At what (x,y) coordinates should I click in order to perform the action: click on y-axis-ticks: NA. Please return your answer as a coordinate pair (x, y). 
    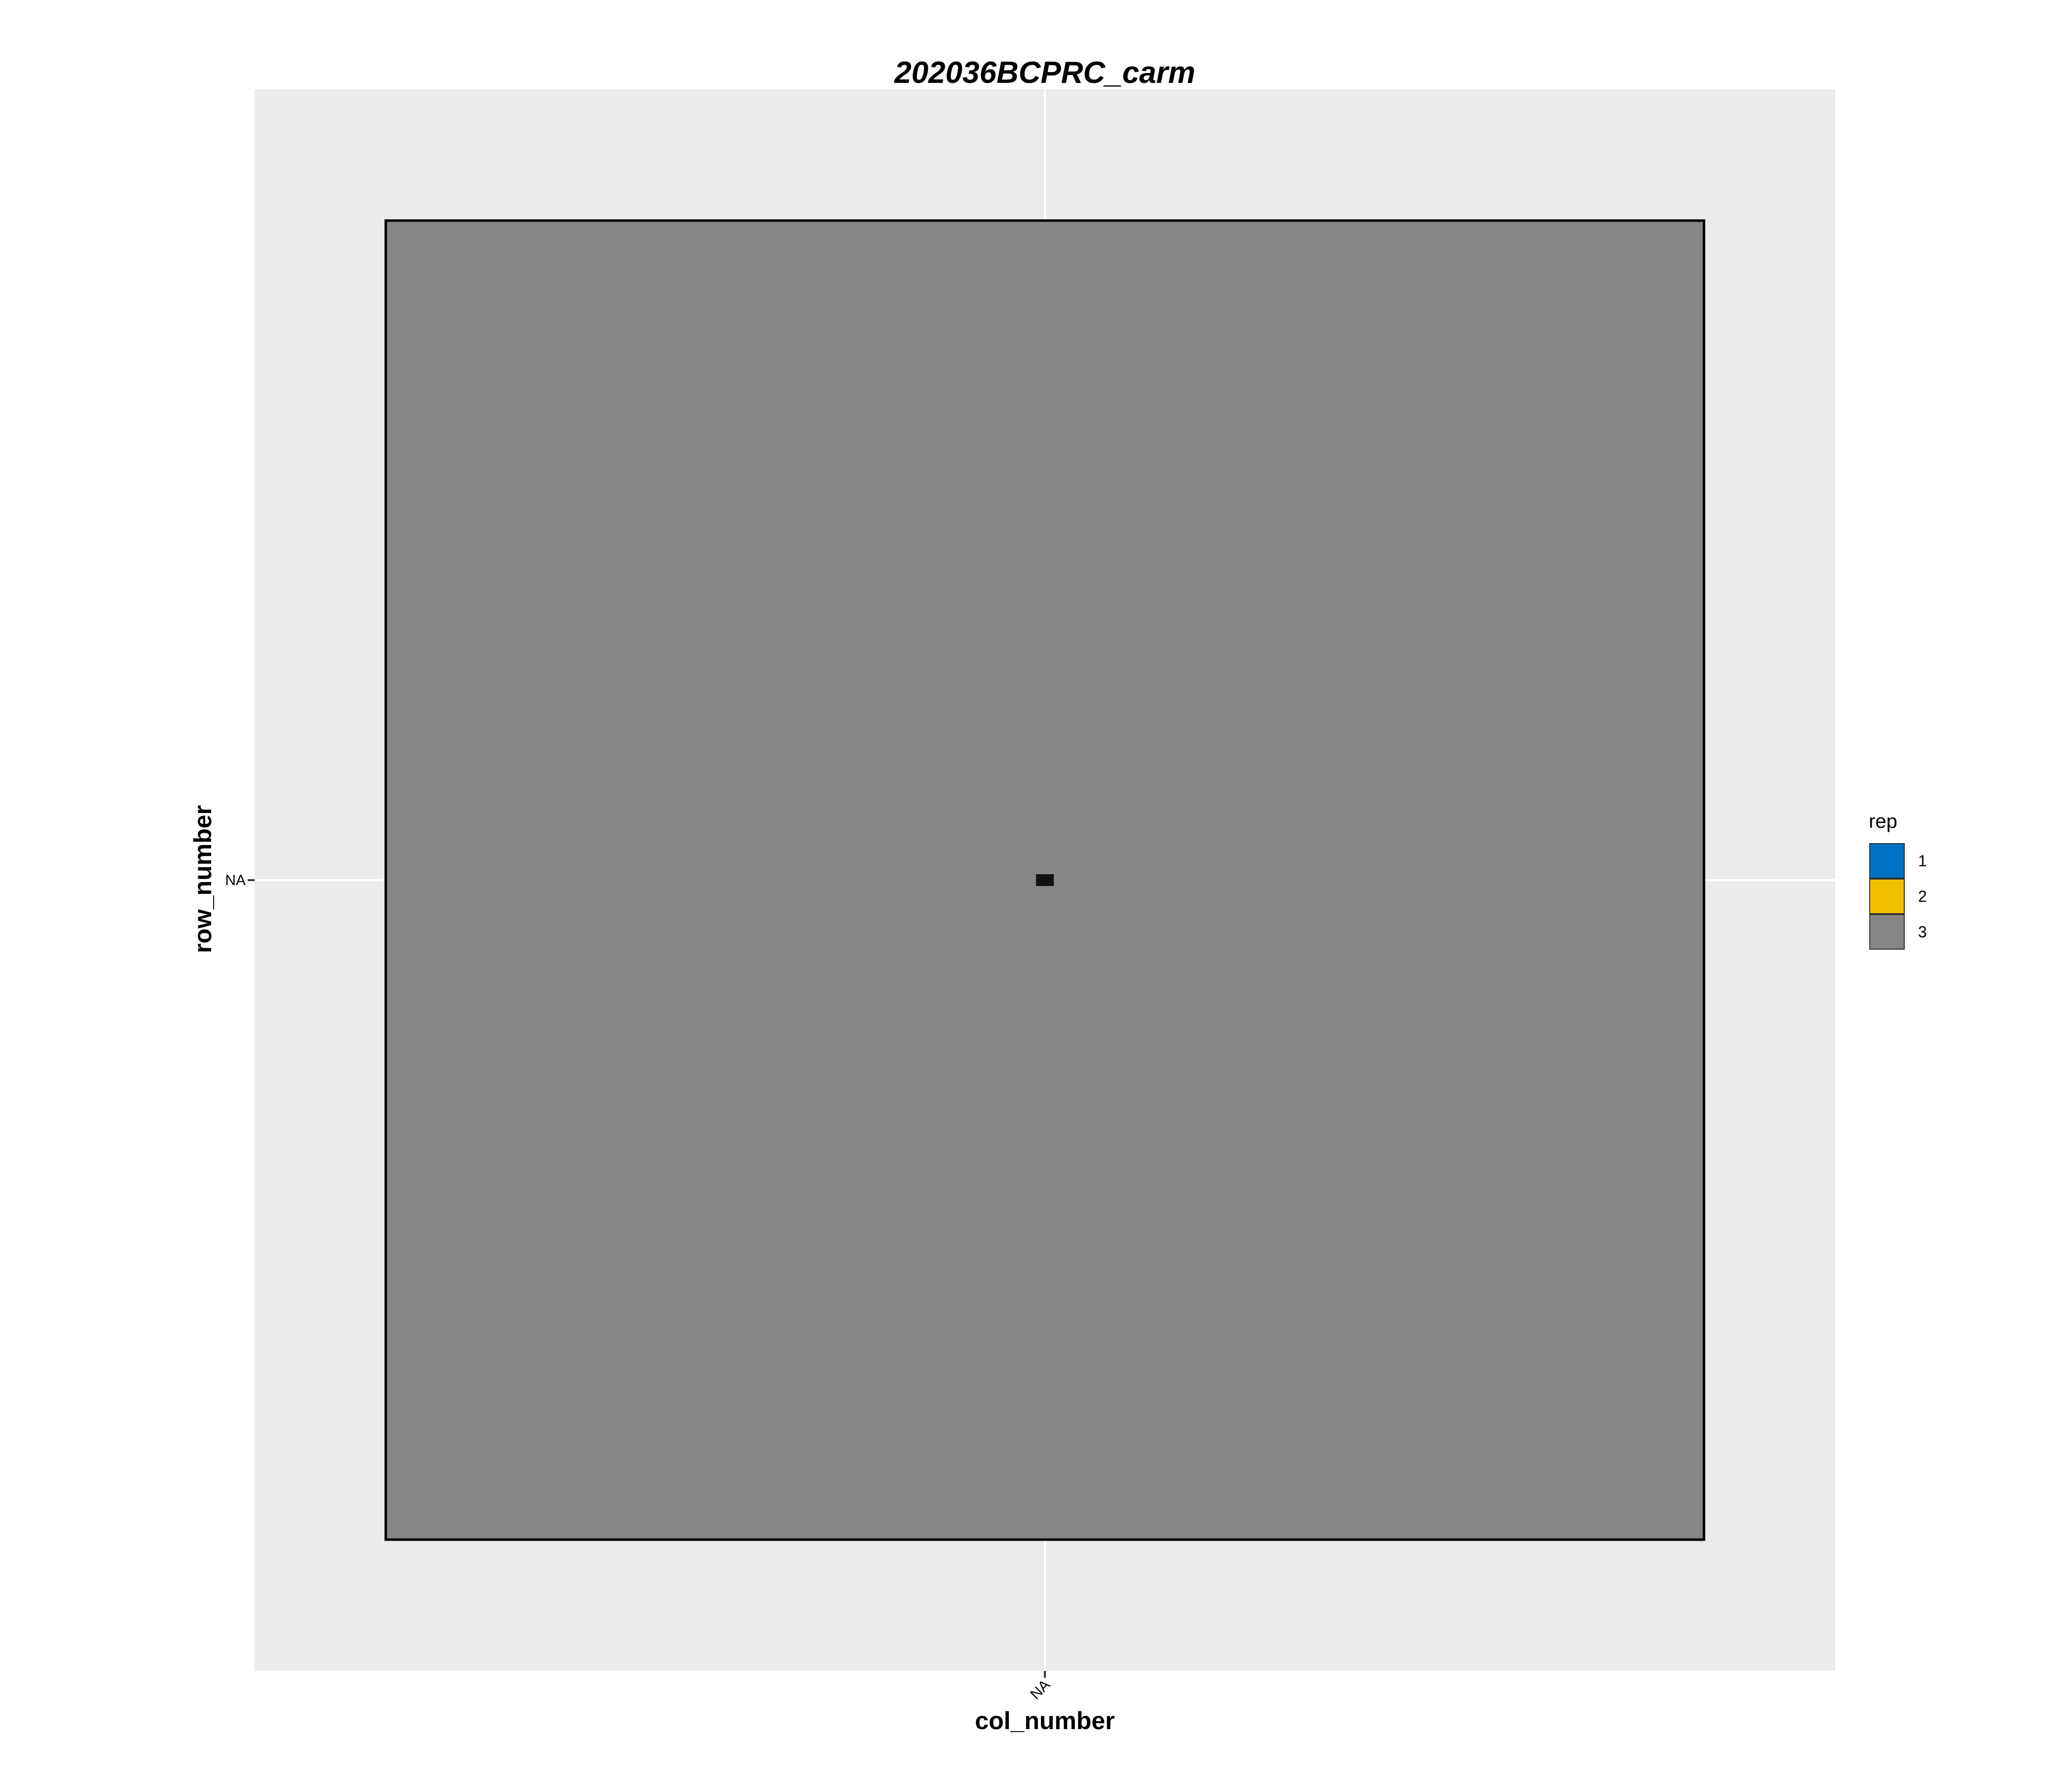
    Looking at the image, I should click on (240, 880).